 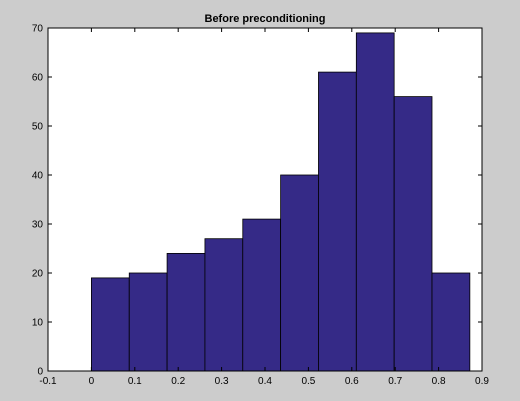 What do you see at coordinates (265, 19) in the screenshot?
I see `chart-title: Before preconditioning` at bounding box center [265, 19].